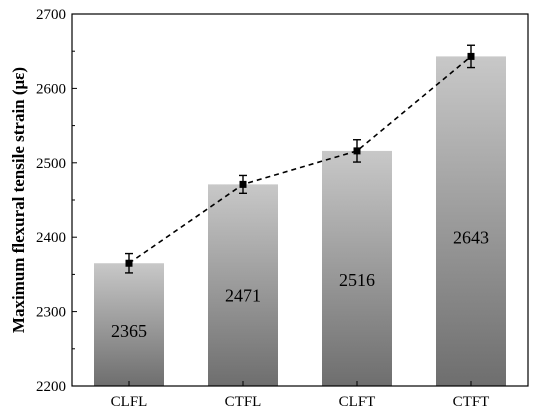 The height and width of the screenshot is (419, 550). Describe the element at coordinates (51, 238) in the screenshot. I see `y-tick-label-2400: 2400` at that location.